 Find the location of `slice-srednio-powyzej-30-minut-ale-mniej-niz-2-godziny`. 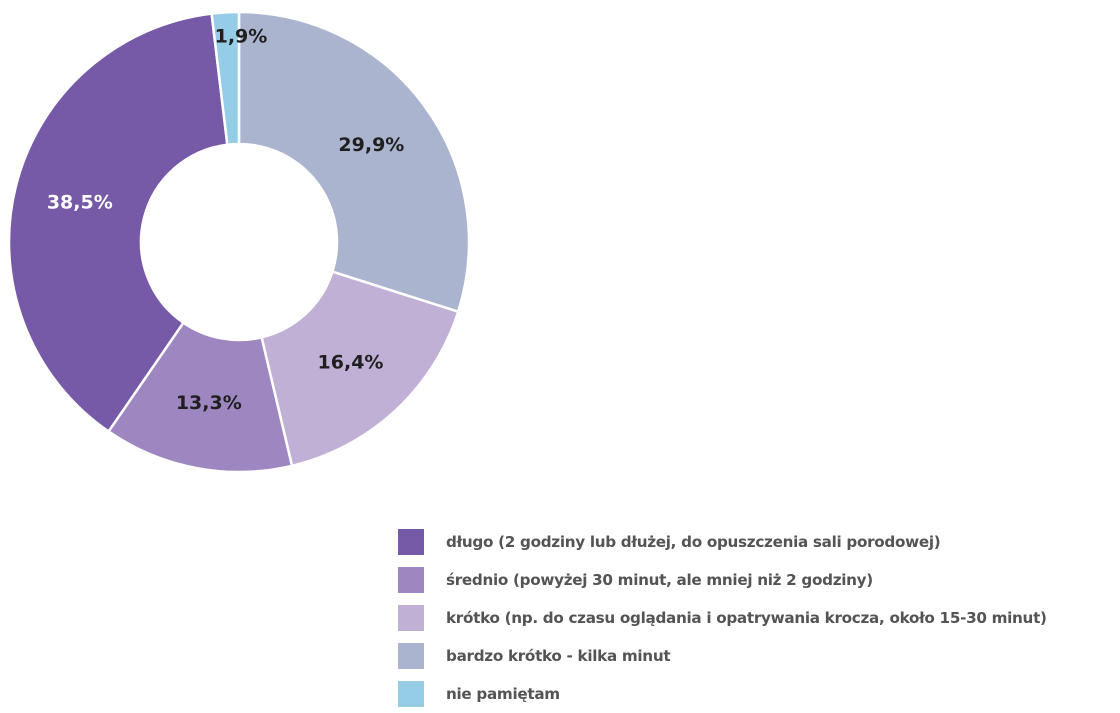

slice-srednio-powyzej-30-minut-ale-mniej-niz-2-godziny is located at coordinates (200, 397).